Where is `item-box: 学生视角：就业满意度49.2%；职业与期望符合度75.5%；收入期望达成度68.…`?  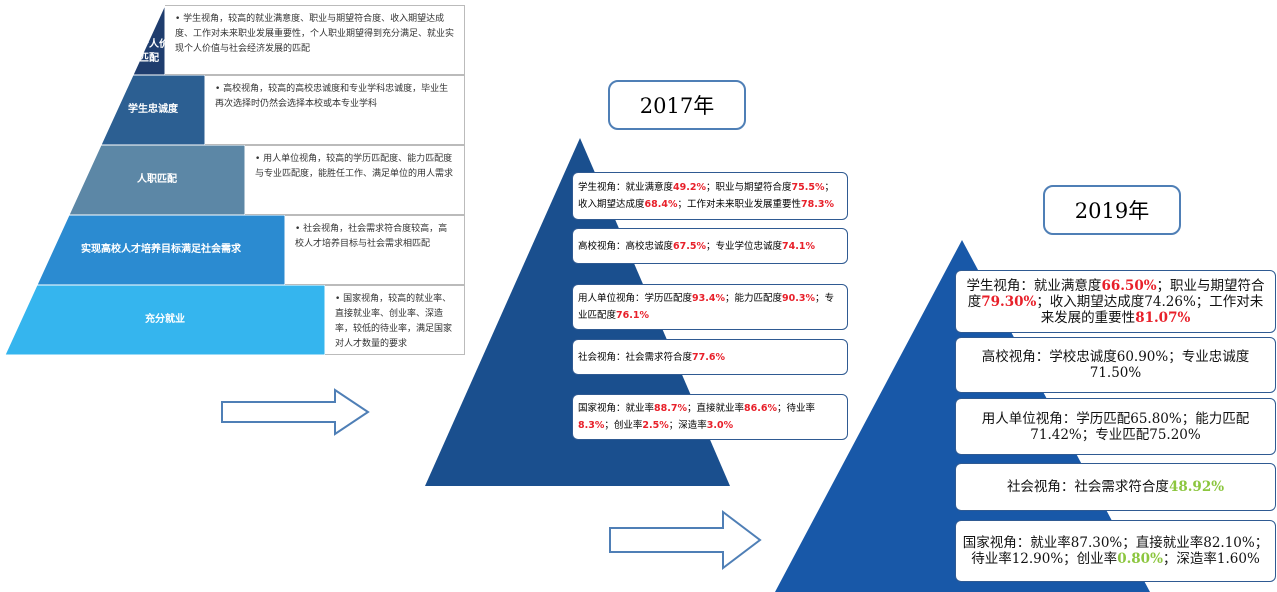
item-box: 学生视角：就业满意度49.2%；职业与期望符合度75.5%；收入期望达成度68.… is located at coordinates (710, 196).